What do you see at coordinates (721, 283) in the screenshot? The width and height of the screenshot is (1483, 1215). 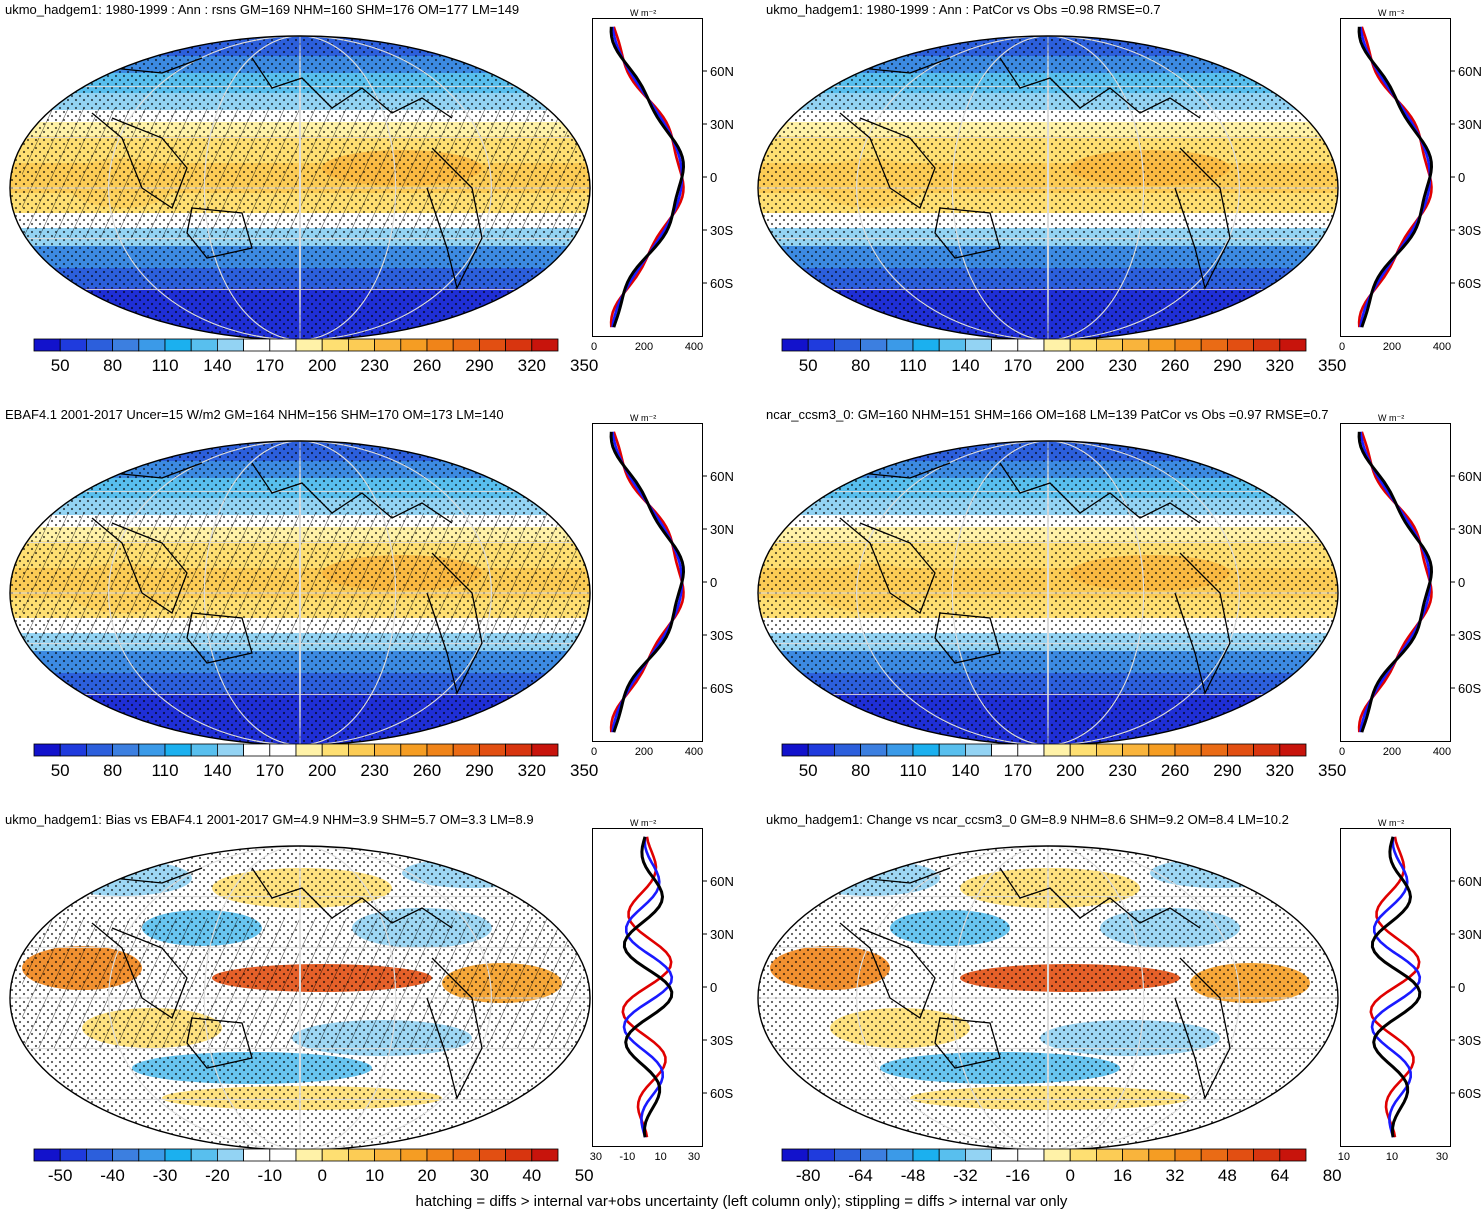 I see `zonal-lat-label: 60S` at bounding box center [721, 283].